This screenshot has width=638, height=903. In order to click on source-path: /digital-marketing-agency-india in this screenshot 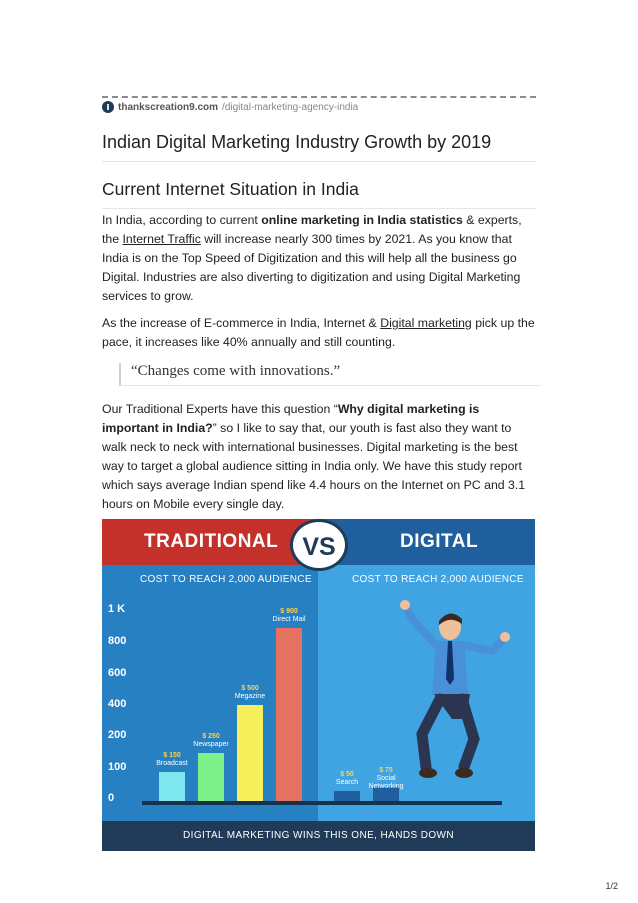, I will do `click(290, 107)`.